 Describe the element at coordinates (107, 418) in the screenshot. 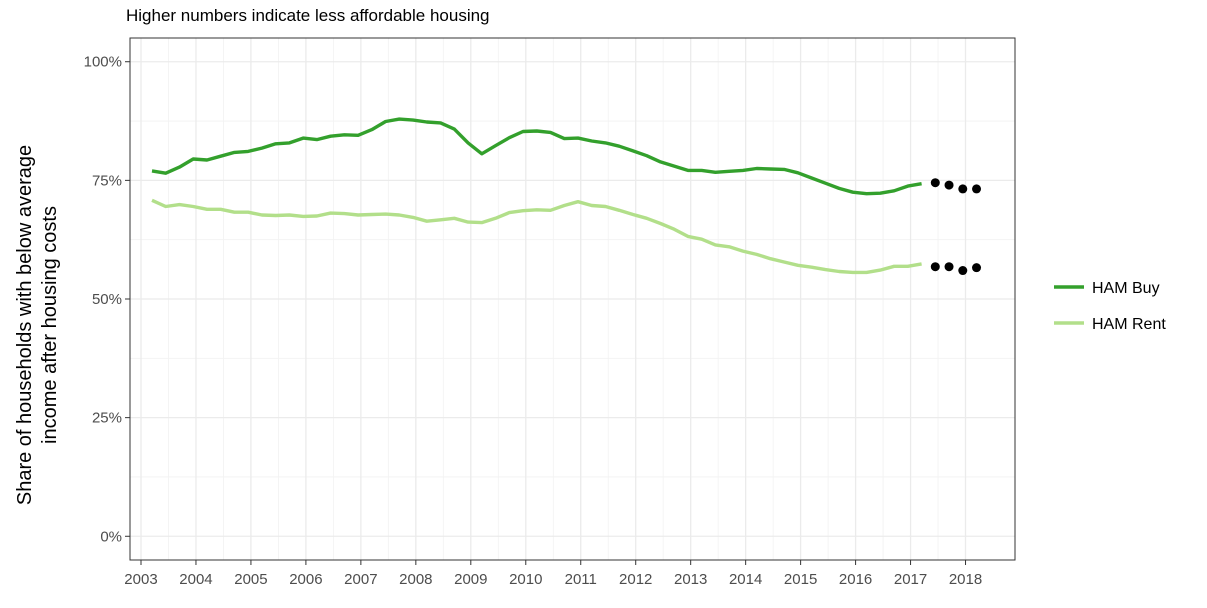

I see `y-tick-label: 25%` at that location.